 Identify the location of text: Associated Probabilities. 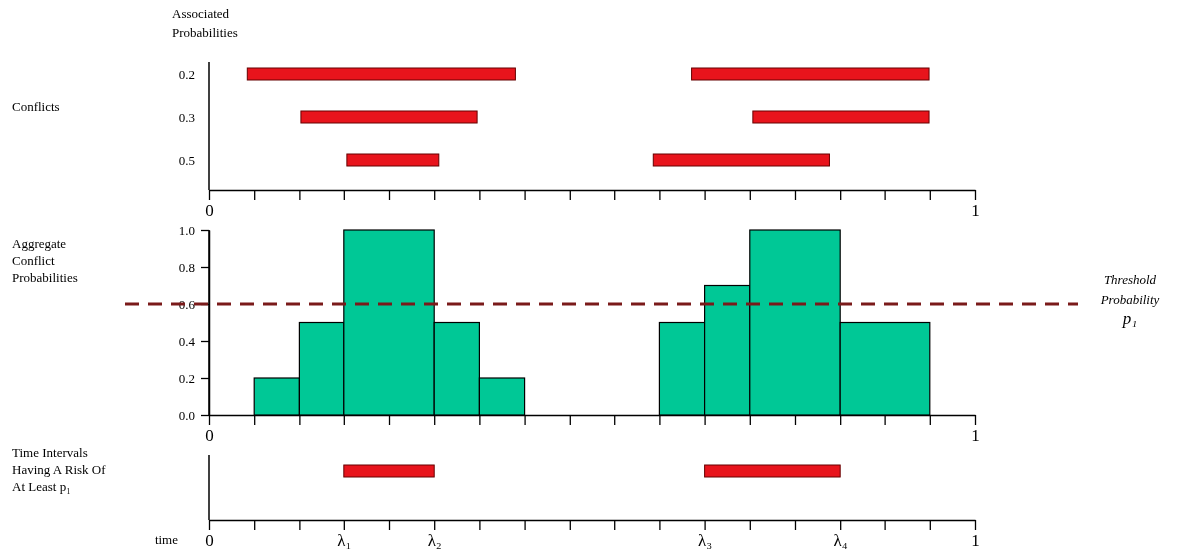
(205, 23).